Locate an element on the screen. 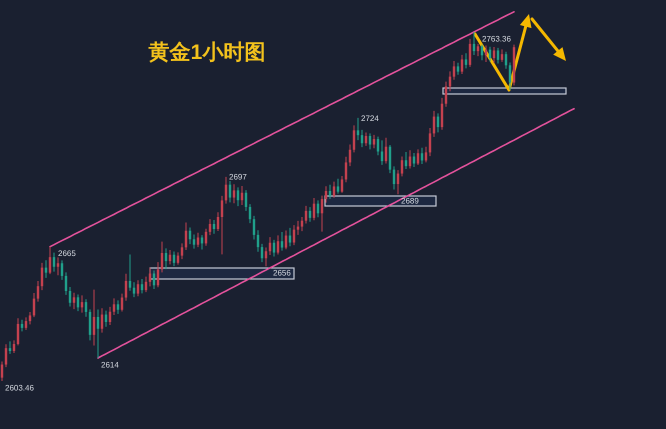 The width and height of the screenshot is (666, 429). text: 2656 is located at coordinates (282, 273).